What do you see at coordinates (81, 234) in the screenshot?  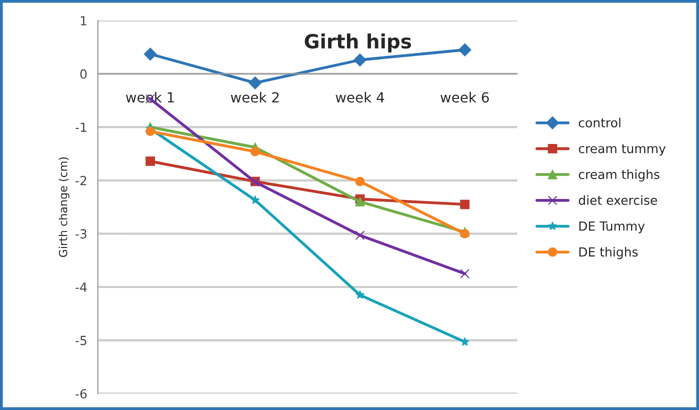 I see `y-tick-label: -3` at bounding box center [81, 234].